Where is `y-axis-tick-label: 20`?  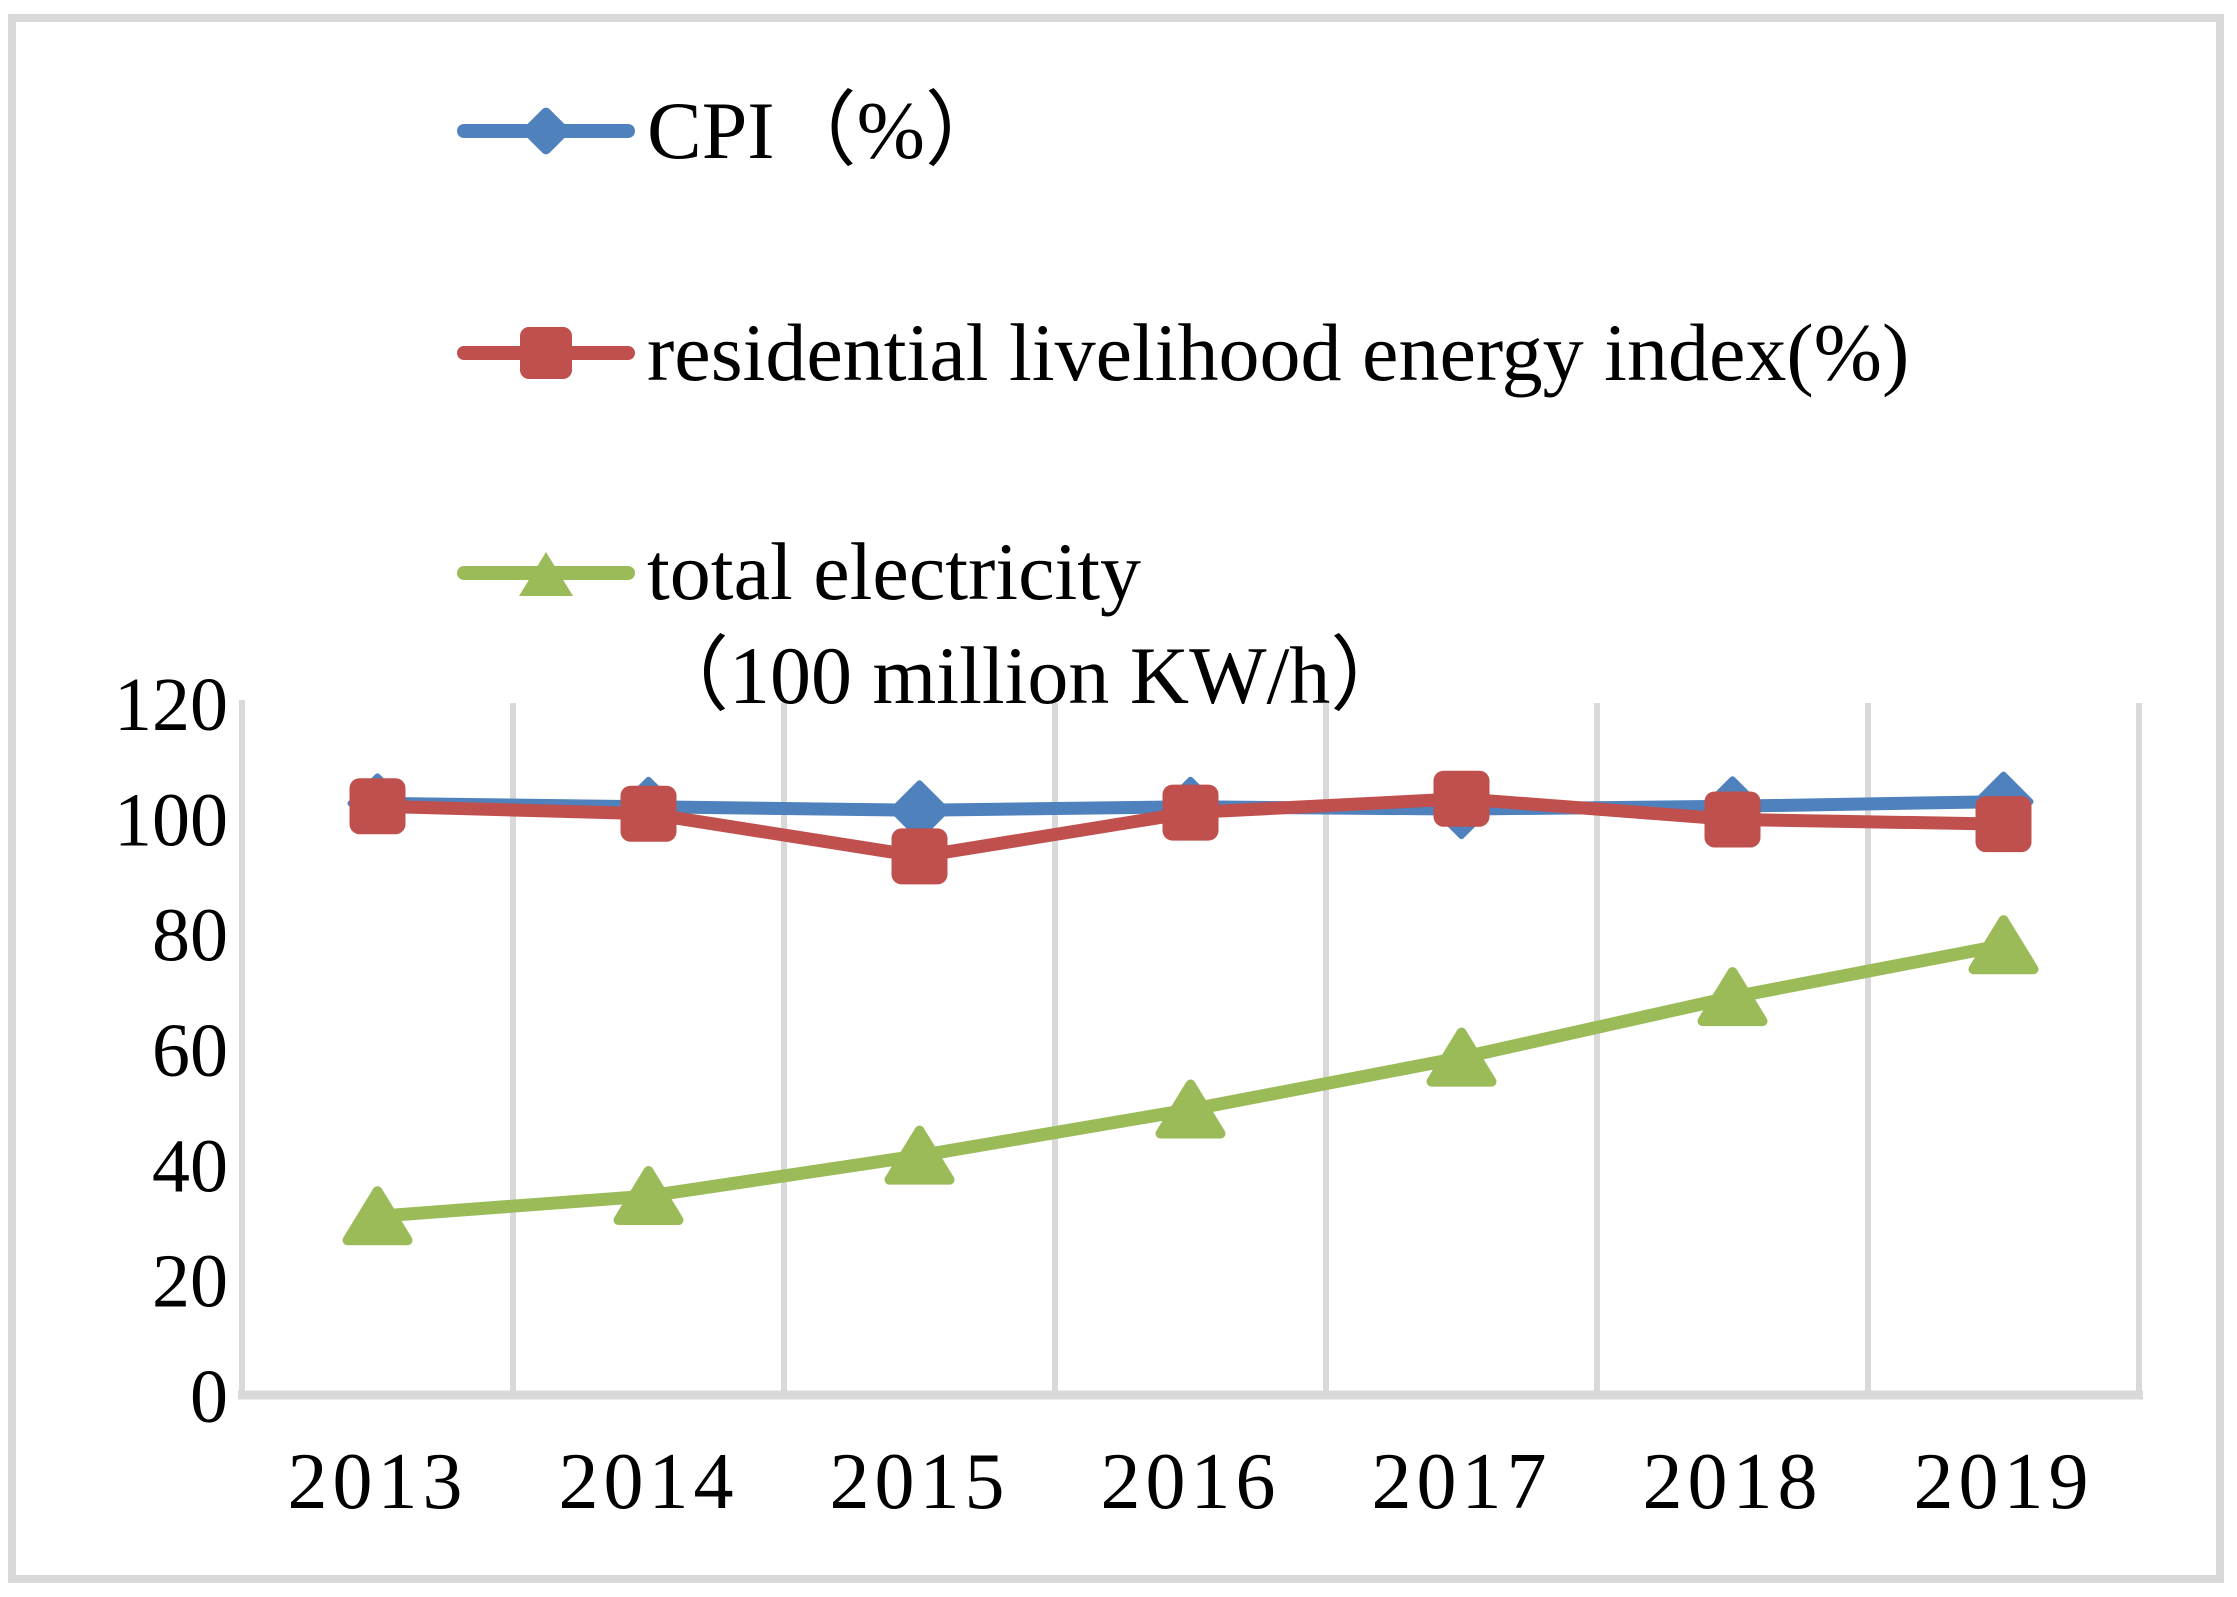
y-axis-tick-label: 20 is located at coordinates (190, 1282).